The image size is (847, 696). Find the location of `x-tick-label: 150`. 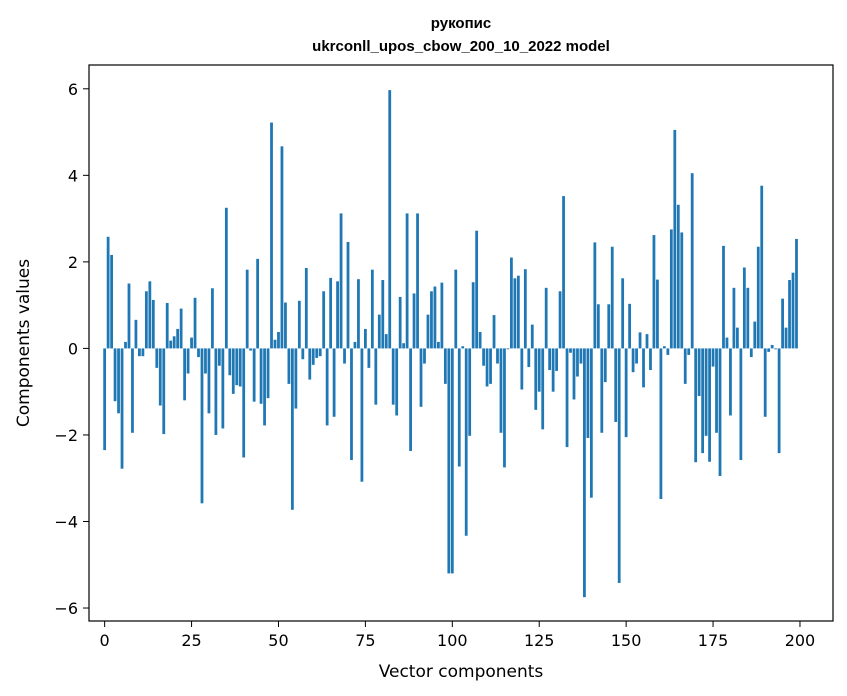

x-tick-label: 150 is located at coordinates (626, 640).